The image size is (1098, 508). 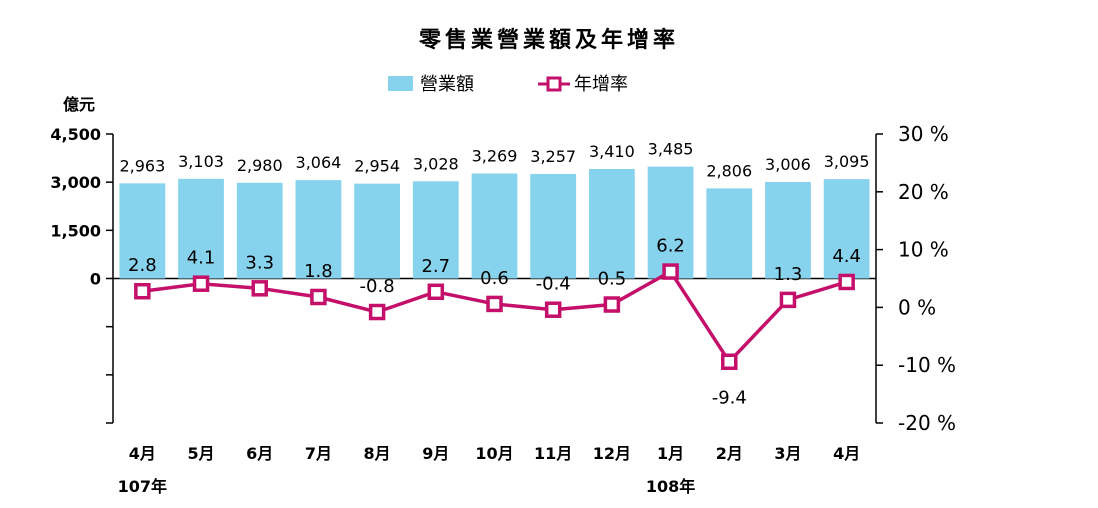 What do you see at coordinates (318, 271) in the screenshot?
I see `growth-value-label: 1.8` at bounding box center [318, 271].